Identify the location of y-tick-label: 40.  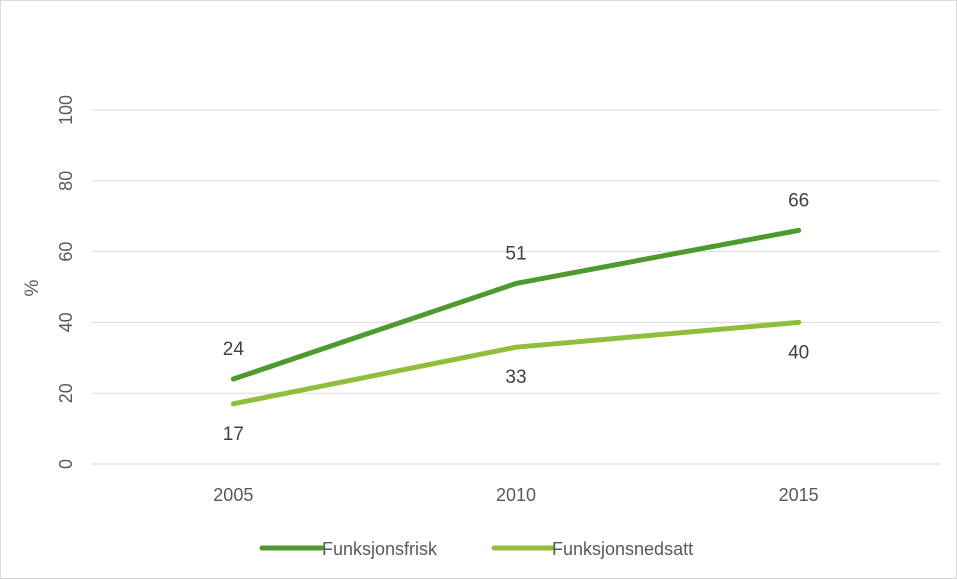
(66, 322).